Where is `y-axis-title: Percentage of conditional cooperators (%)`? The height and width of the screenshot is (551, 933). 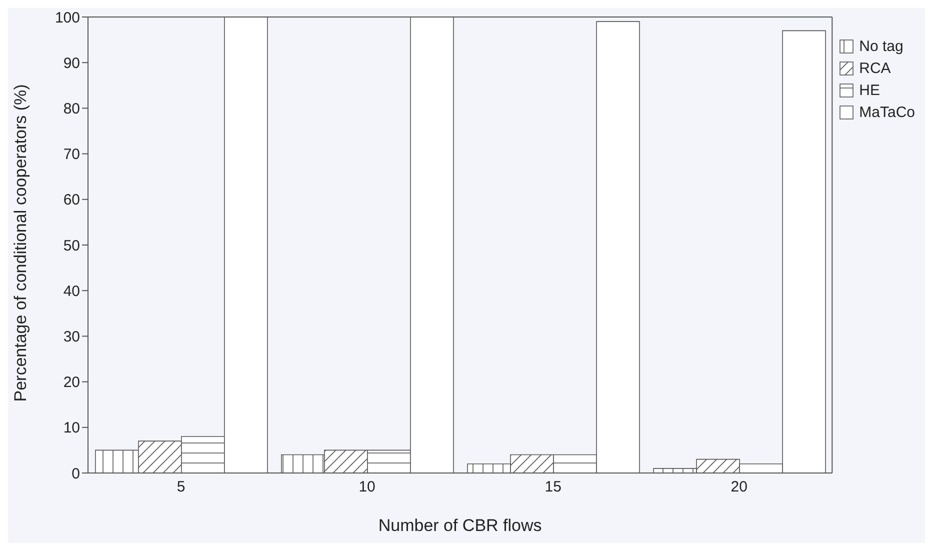
y-axis-title: Percentage of conditional cooperators (%) is located at coordinates (20, 243).